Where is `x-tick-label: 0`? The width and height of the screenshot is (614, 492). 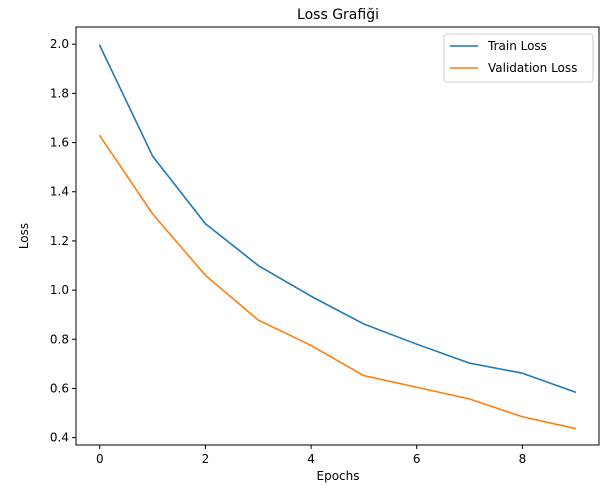
x-tick-label: 0 is located at coordinates (100, 459).